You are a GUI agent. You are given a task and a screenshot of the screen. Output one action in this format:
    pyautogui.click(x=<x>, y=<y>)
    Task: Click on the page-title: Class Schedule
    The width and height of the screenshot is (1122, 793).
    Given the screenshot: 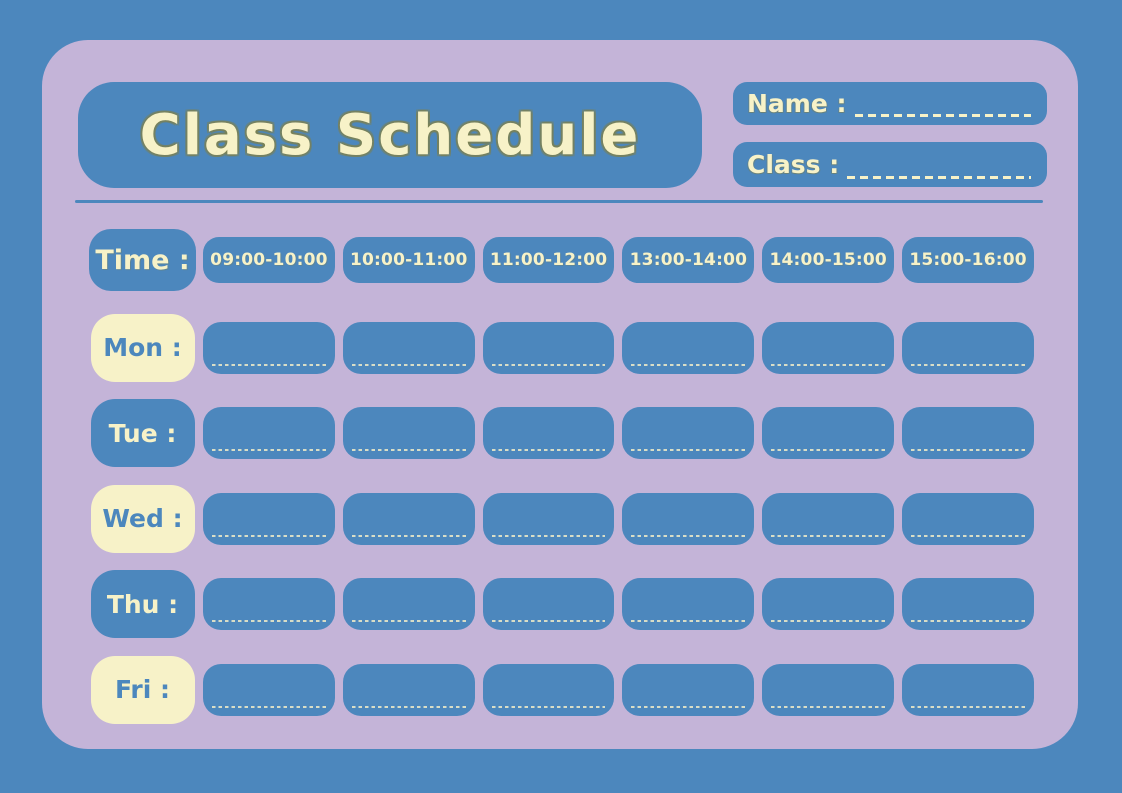 What is the action you would take?
    pyautogui.click(x=390, y=135)
    